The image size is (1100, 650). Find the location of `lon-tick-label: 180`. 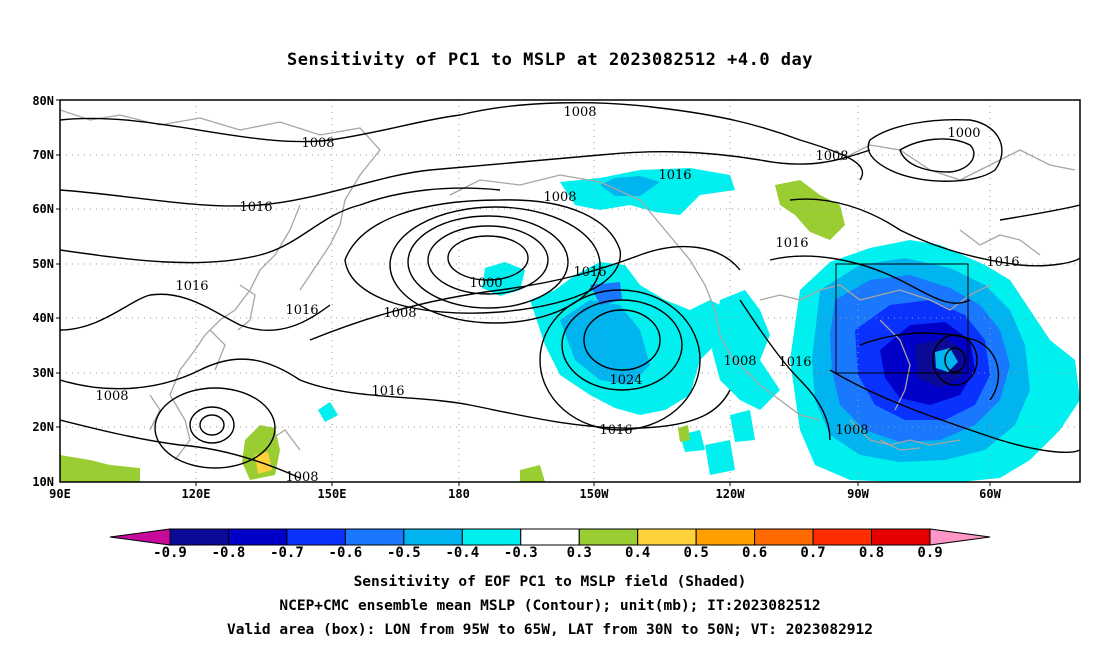

lon-tick-label: 180 is located at coordinates (459, 494).